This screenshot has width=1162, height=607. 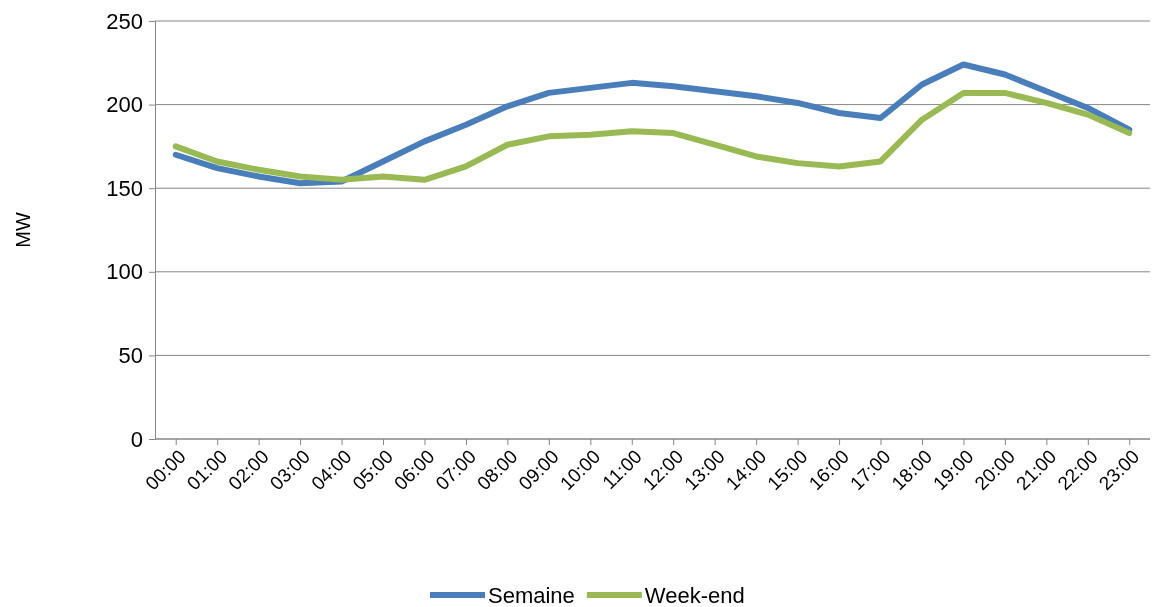 I want to click on legend-label: Week-end, so click(x=694, y=595).